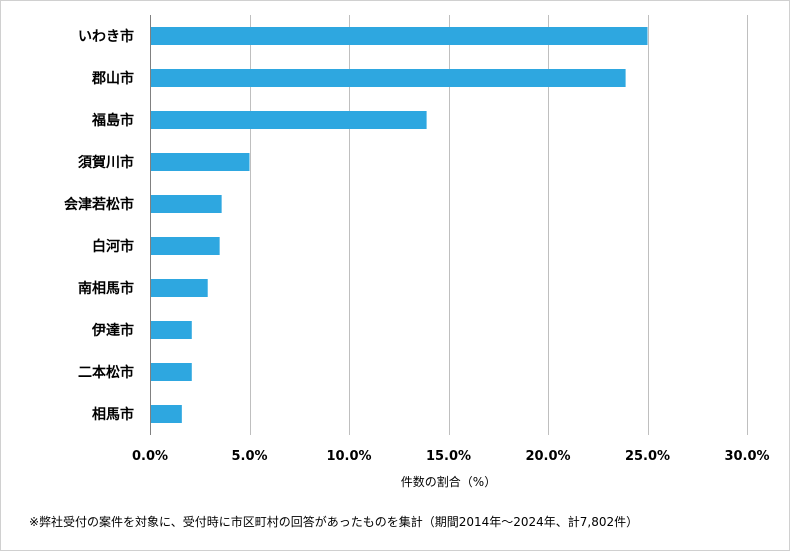  Describe the element at coordinates (113, 246) in the screenshot. I see `category-label: 白河市` at that location.